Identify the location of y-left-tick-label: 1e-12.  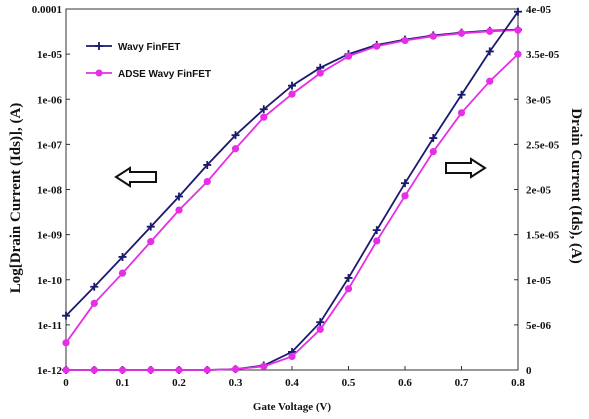
(50, 371).